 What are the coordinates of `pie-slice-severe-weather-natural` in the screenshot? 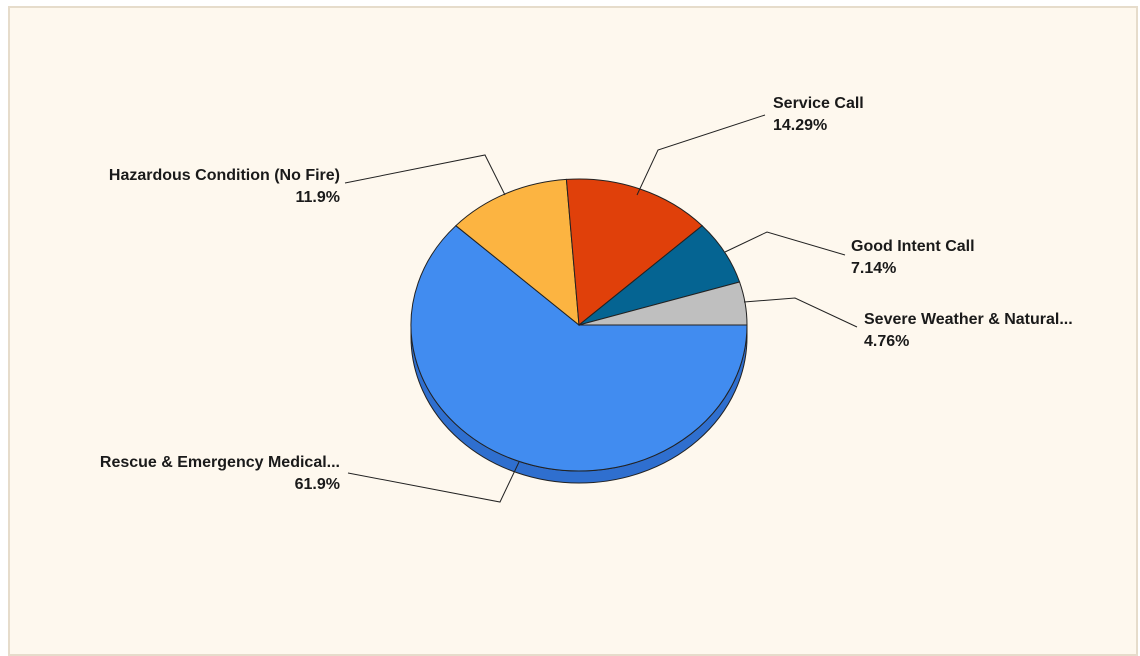 It's located at (663, 303).